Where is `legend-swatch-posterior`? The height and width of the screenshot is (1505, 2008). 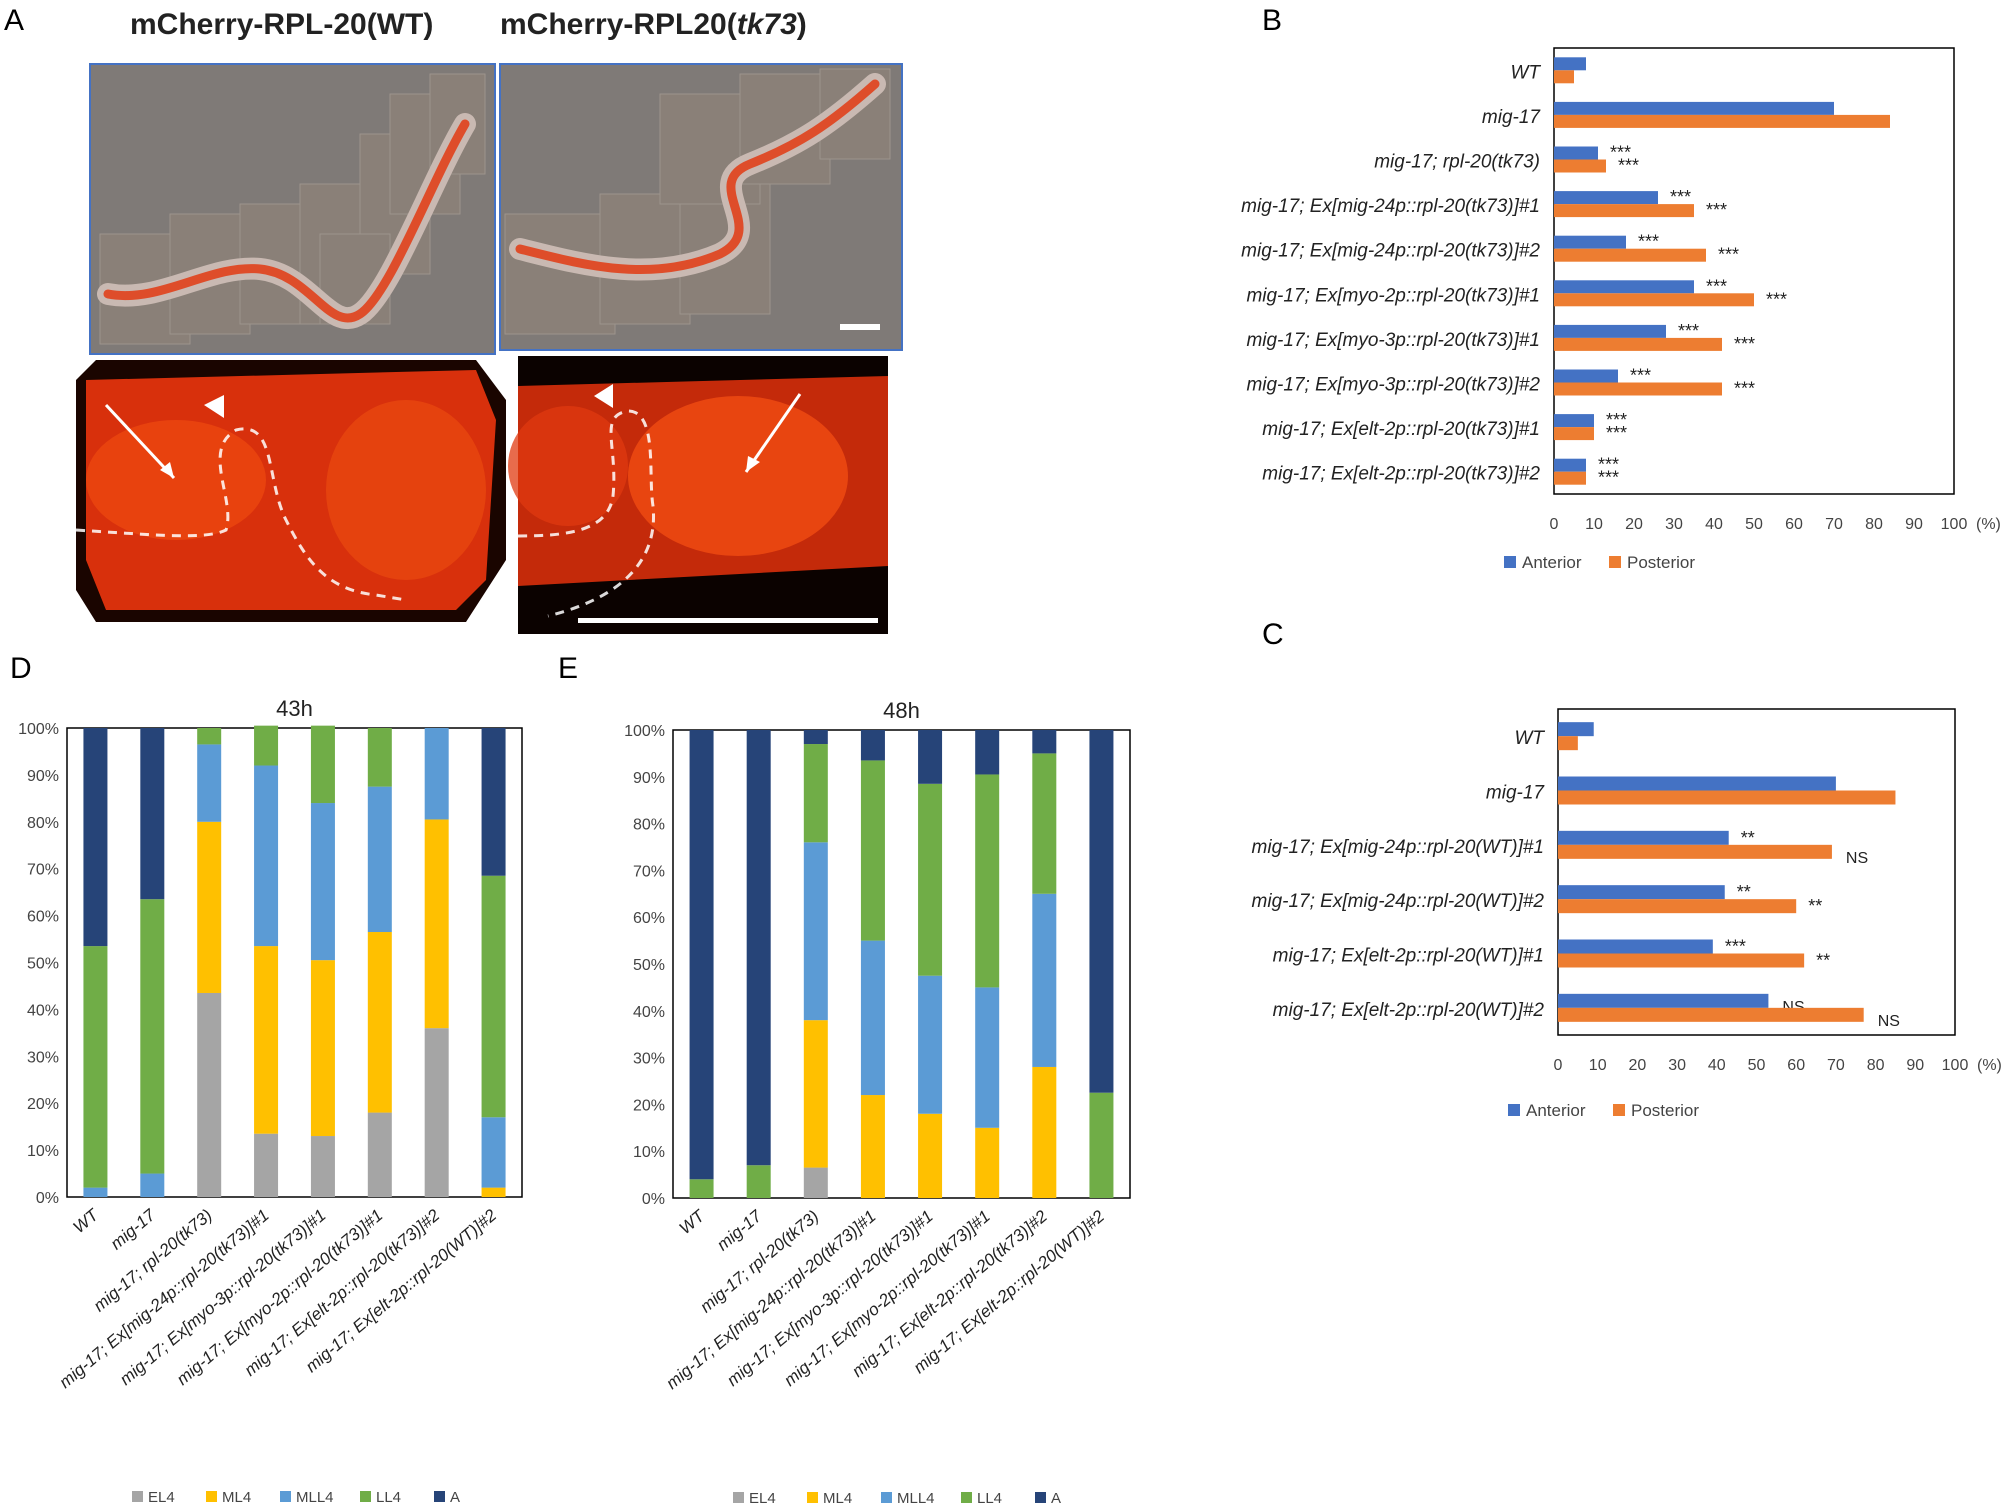 legend-swatch-posterior is located at coordinates (1615, 562).